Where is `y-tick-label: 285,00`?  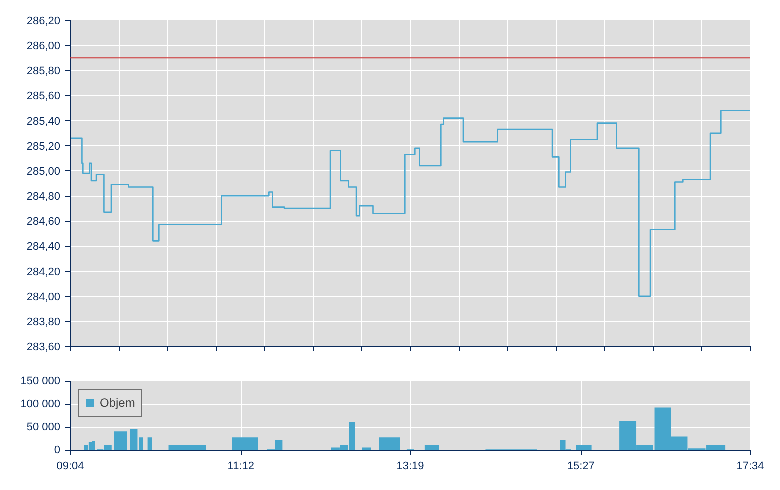
y-tick-label: 285,00 is located at coordinates (43, 172).